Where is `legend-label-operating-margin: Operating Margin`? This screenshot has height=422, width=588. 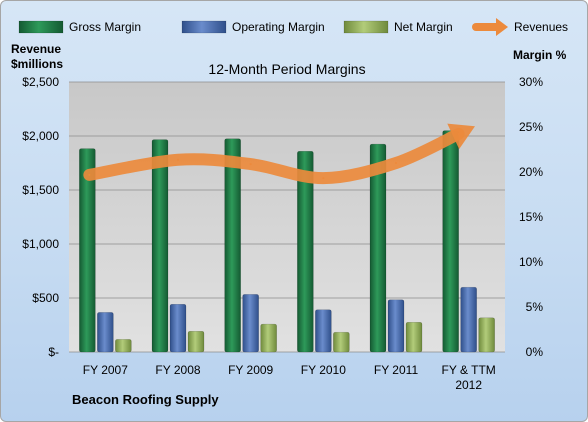 legend-label-operating-margin: Operating Margin is located at coordinates (278, 27).